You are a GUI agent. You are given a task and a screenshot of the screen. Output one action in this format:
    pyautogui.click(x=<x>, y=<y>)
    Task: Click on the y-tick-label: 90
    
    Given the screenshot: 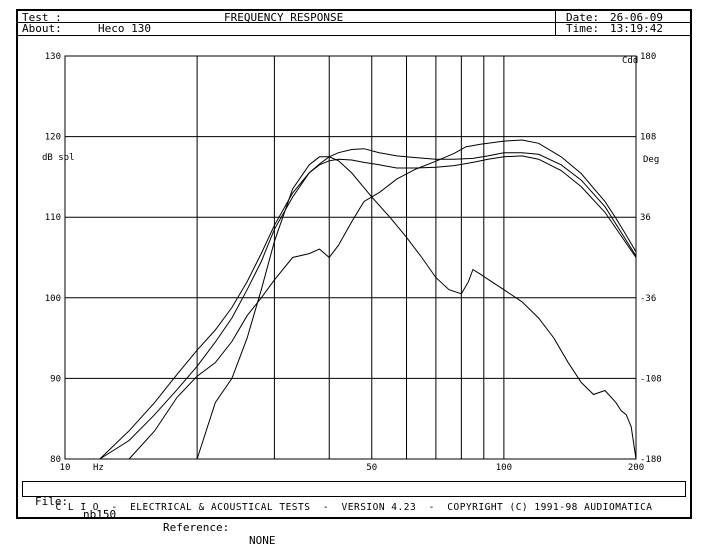 What is the action you would take?
    pyautogui.click(x=55, y=379)
    